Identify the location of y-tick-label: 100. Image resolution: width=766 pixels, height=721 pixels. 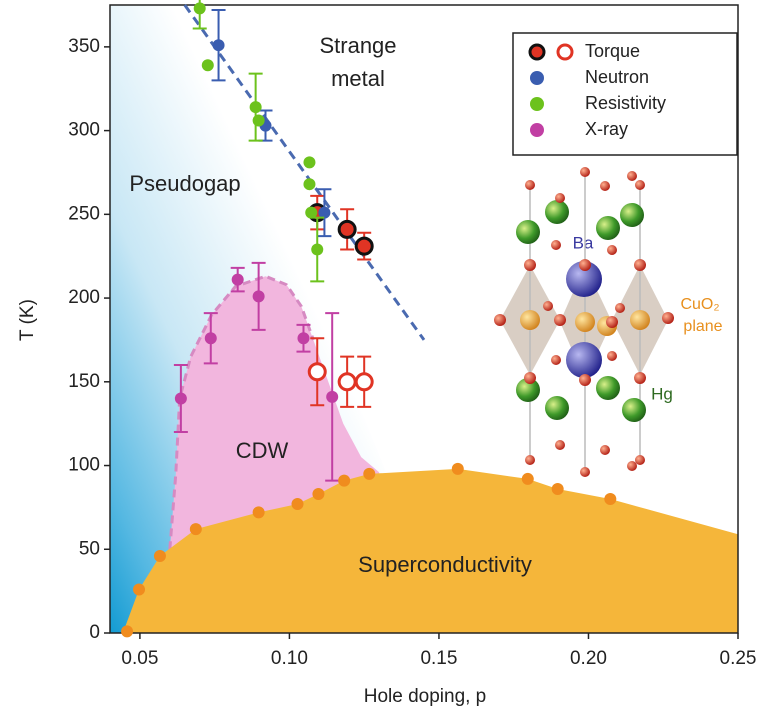
(84, 465).